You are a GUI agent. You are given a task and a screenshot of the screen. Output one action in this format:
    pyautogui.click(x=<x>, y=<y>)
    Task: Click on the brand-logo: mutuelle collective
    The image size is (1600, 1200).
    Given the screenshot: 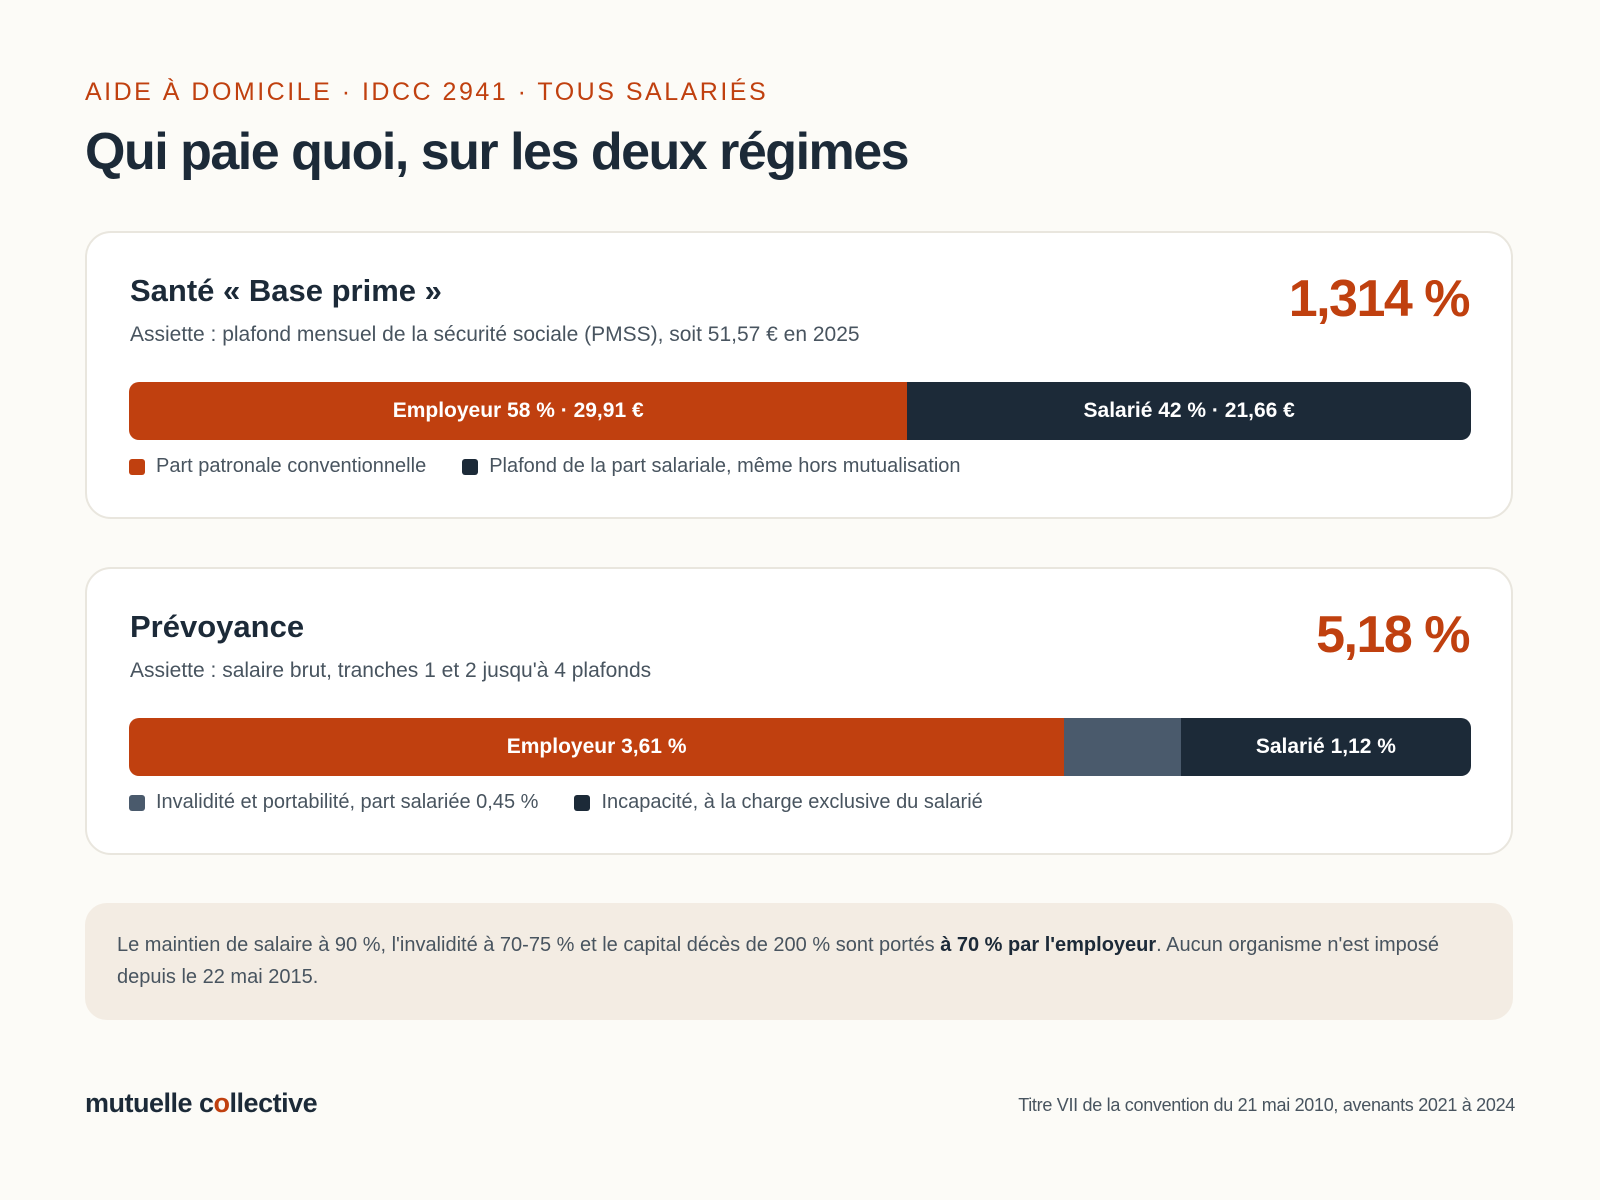 What is the action you would take?
    pyautogui.click(x=201, y=1103)
    